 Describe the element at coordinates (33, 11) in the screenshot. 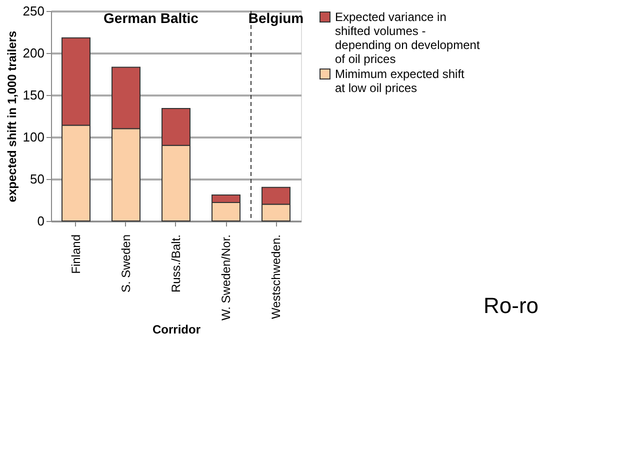

I see `y-tick-label: 250` at that location.